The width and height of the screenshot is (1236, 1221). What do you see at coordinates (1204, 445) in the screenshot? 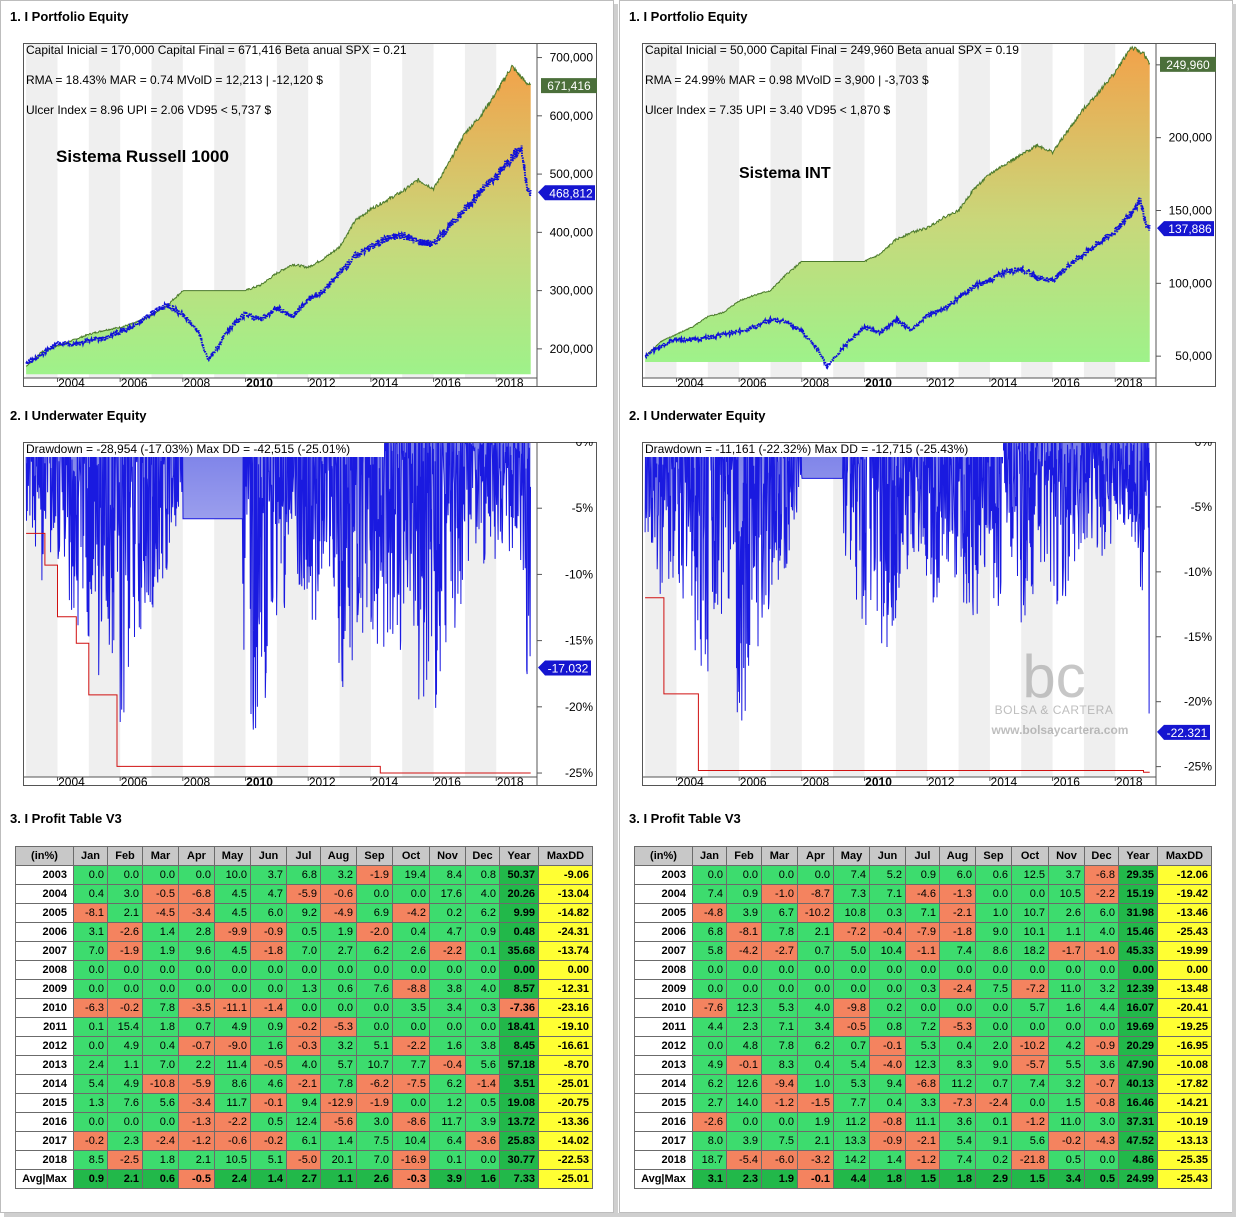
I see `y-tick-label: 0%` at bounding box center [1204, 445].